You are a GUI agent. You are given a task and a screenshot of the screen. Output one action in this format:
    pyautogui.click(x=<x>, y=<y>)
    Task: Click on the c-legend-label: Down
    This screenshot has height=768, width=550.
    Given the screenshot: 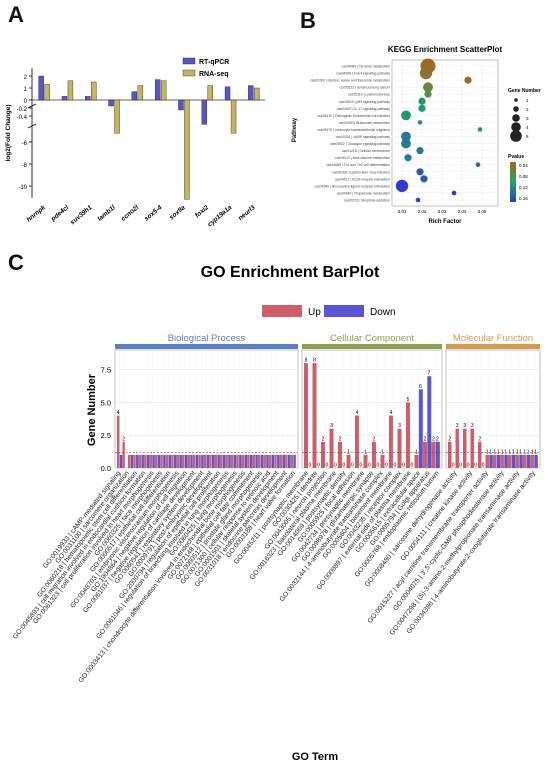 What is the action you would take?
    pyautogui.click(x=383, y=312)
    